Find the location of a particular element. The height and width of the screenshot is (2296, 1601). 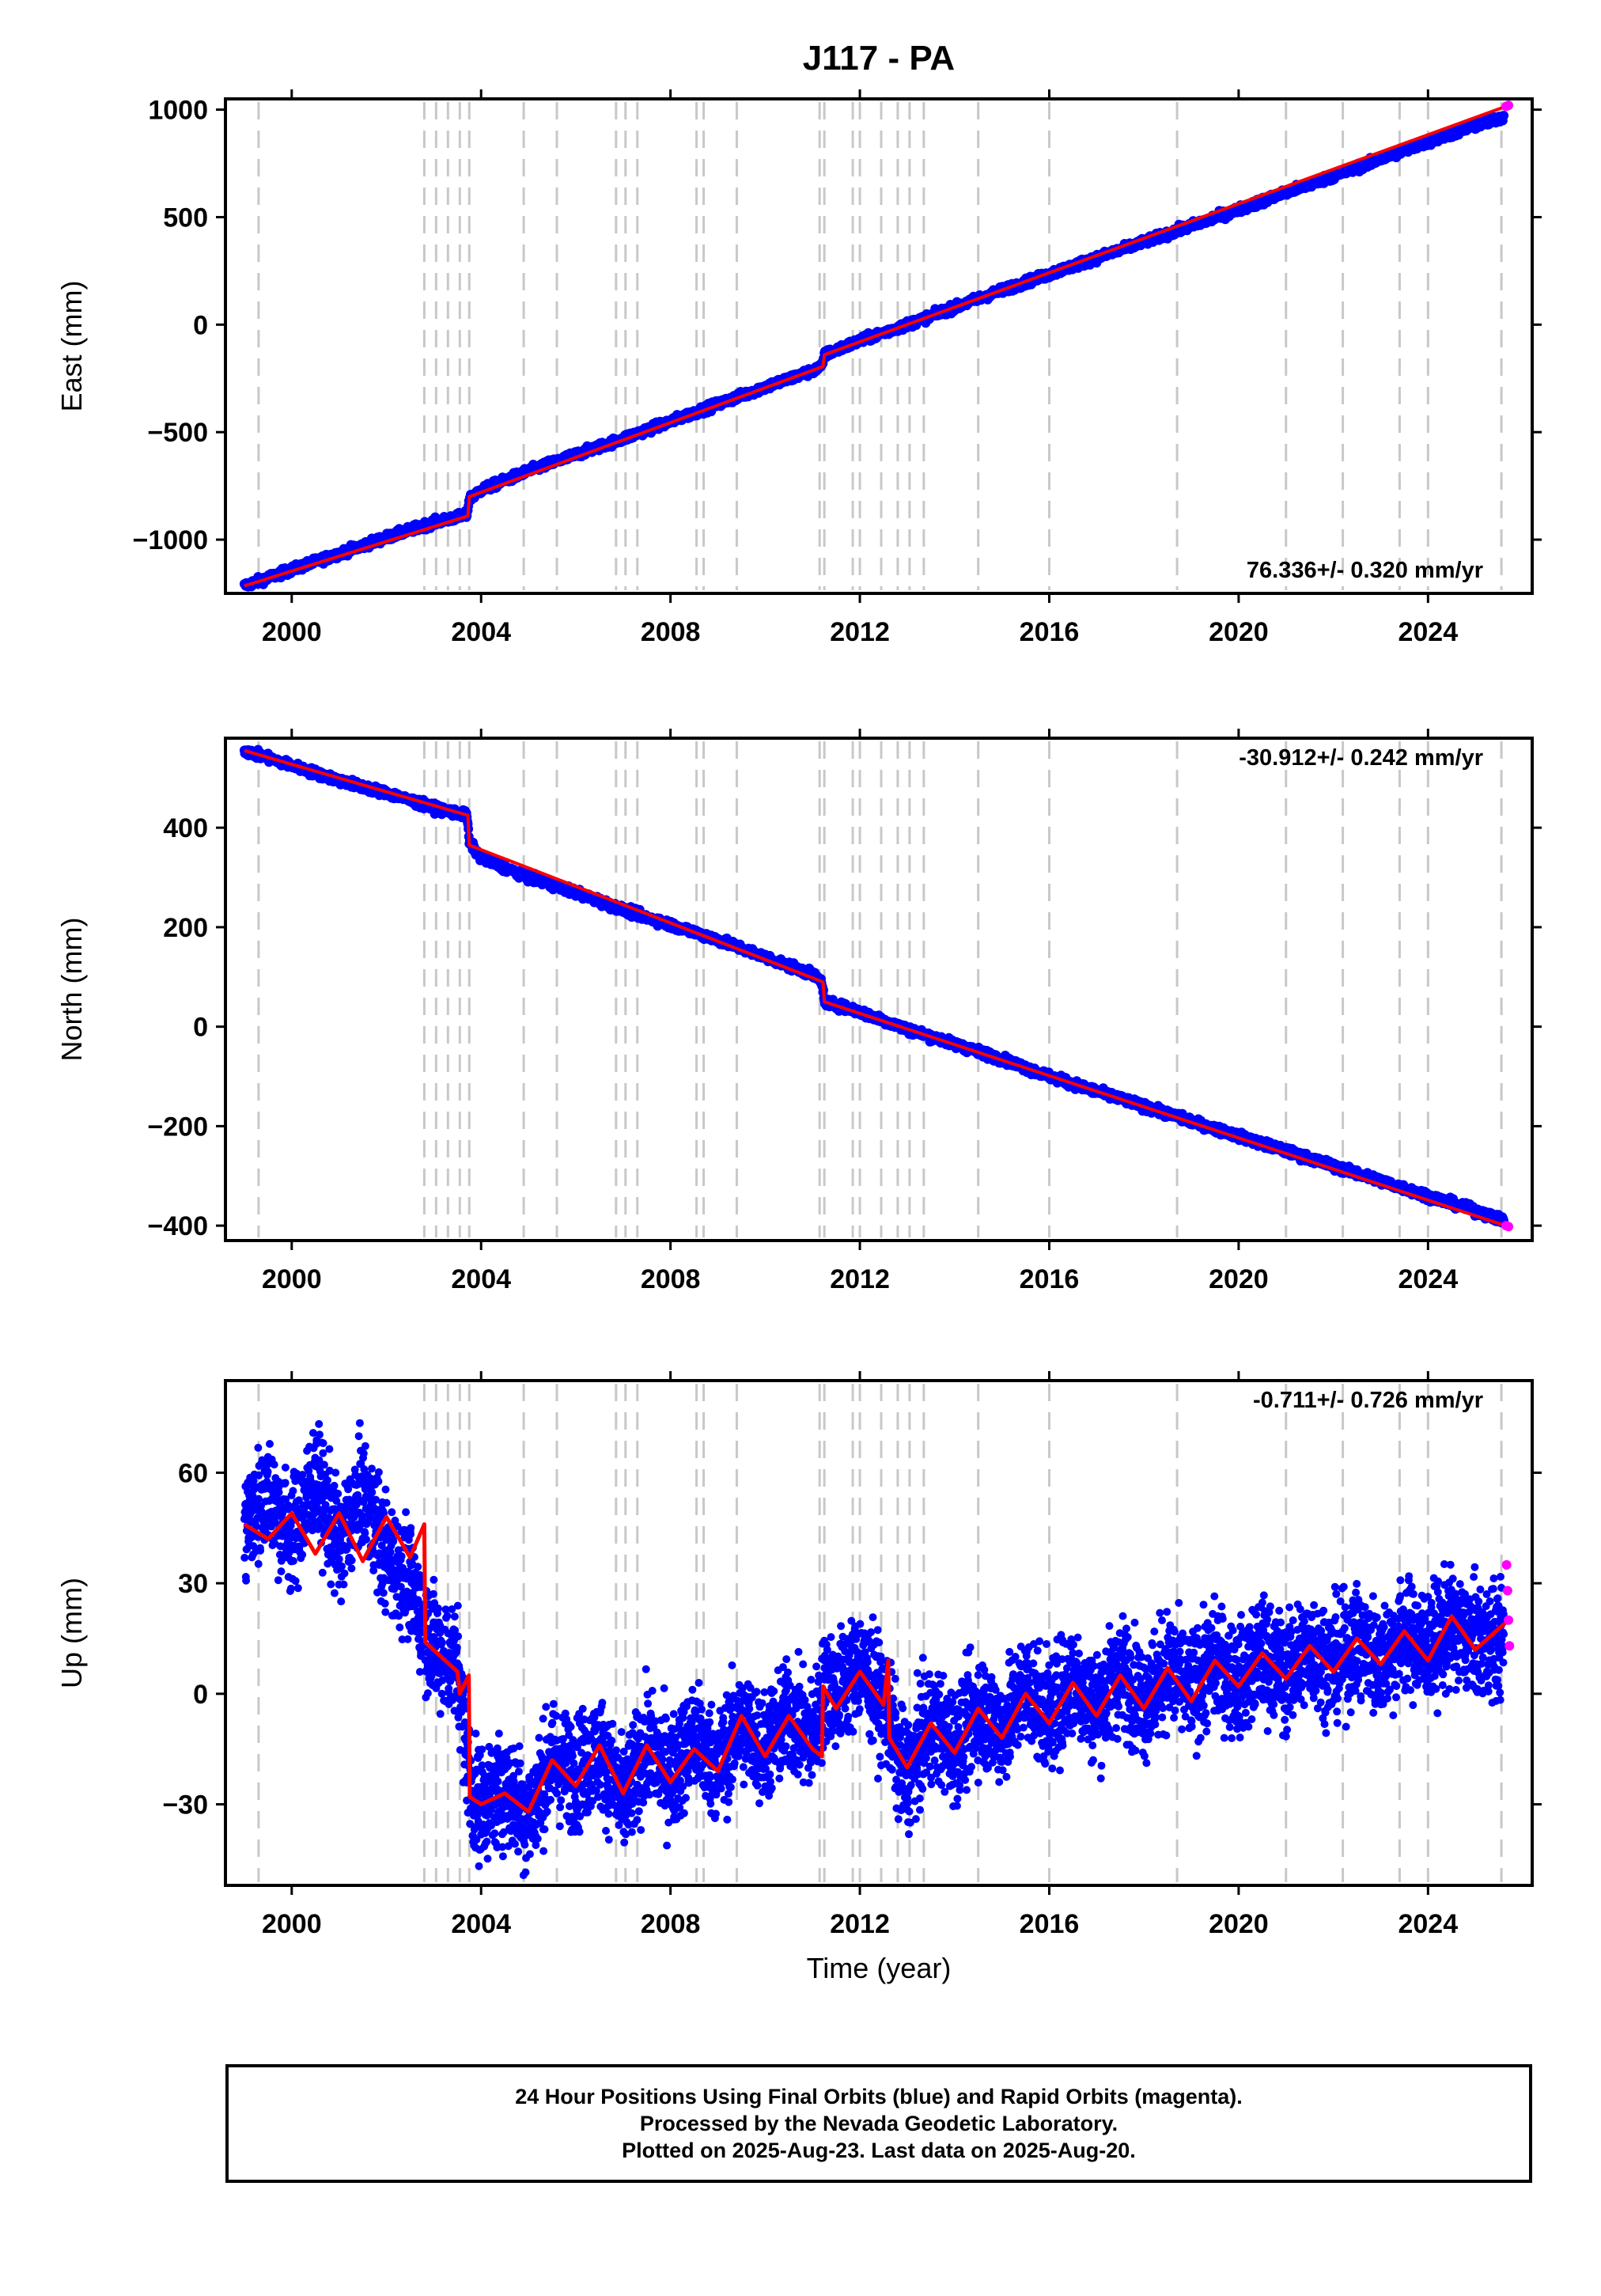

y-axis-label: East (mm) is located at coordinates (71, 346).